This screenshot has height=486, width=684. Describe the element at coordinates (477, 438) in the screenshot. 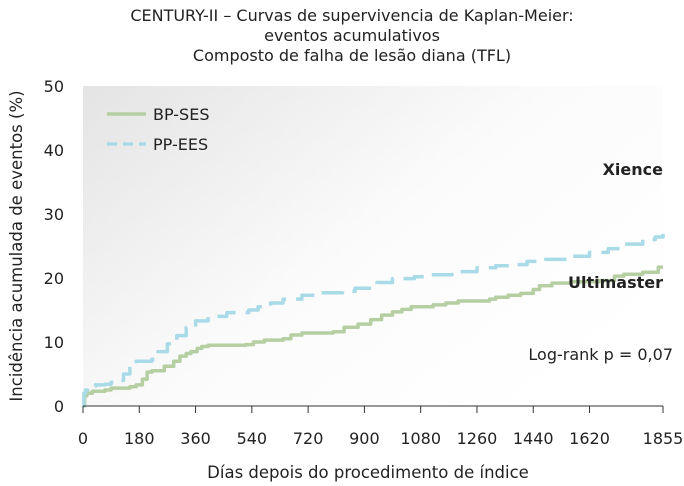

I see `x-tick-label: 1260` at that location.